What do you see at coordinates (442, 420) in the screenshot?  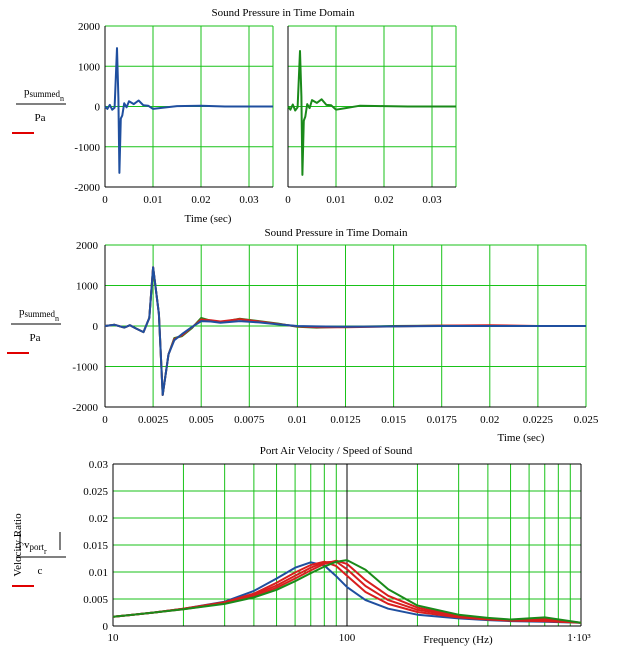 I see `x-tick-label: 0.0175` at bounding box center [442, 420].